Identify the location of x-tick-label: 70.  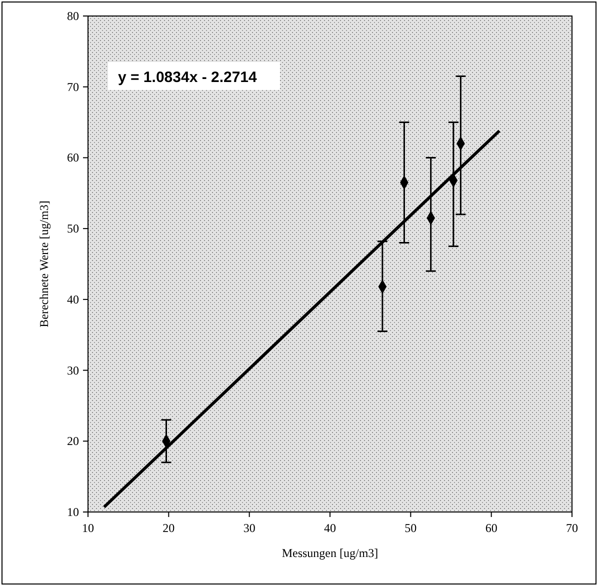
(572, 528).